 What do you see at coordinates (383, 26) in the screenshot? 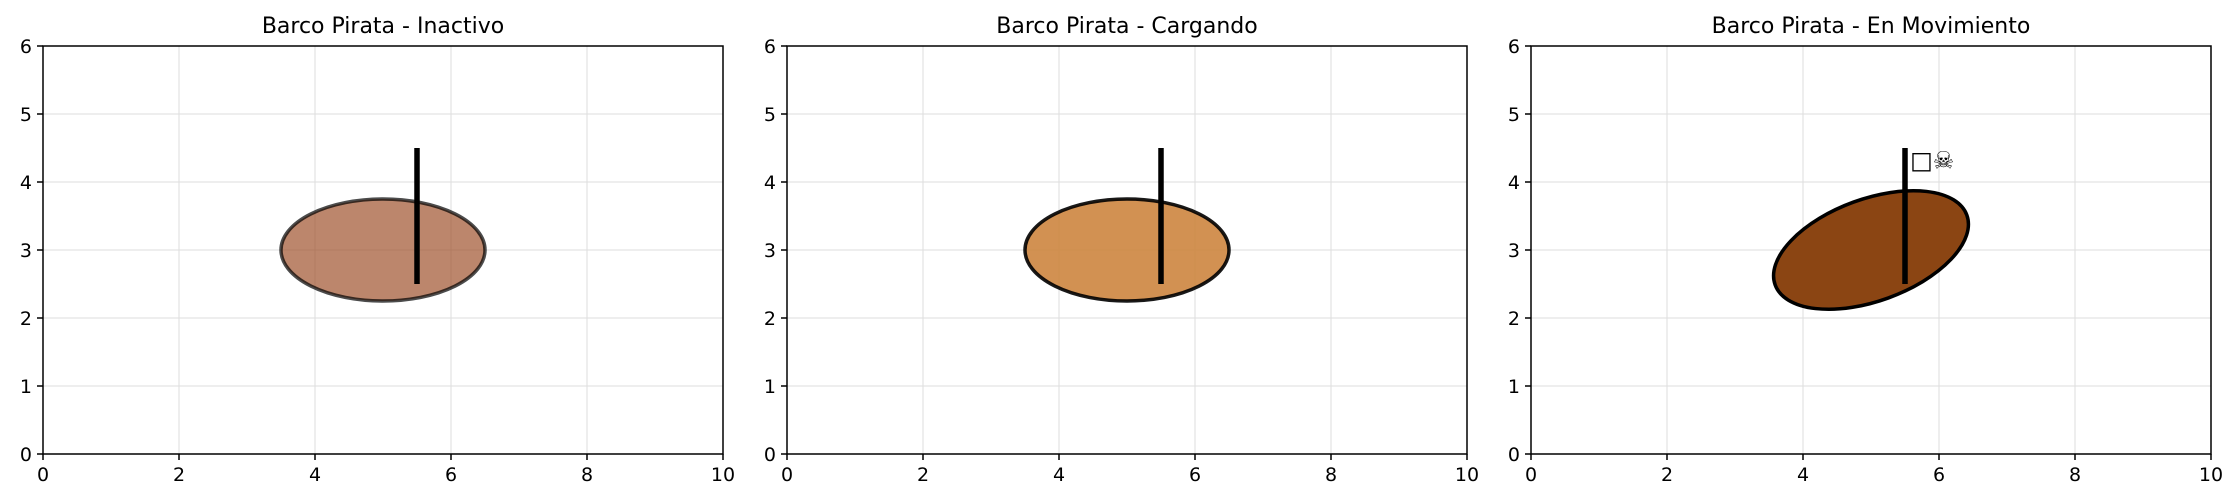
I see `panel-title: Barco Pirata - Inactivo` at bounding box center [383, 26].